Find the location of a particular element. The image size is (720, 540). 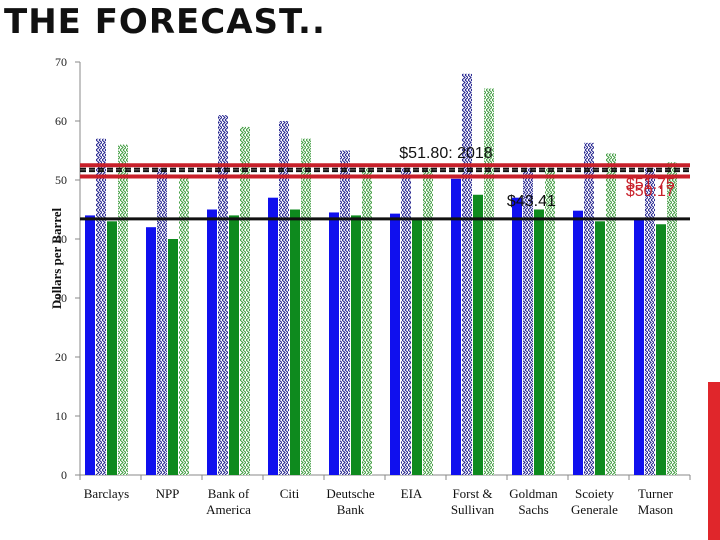

annotation-label-1: $51.80: 2018 is located at coordinates (446, 153).